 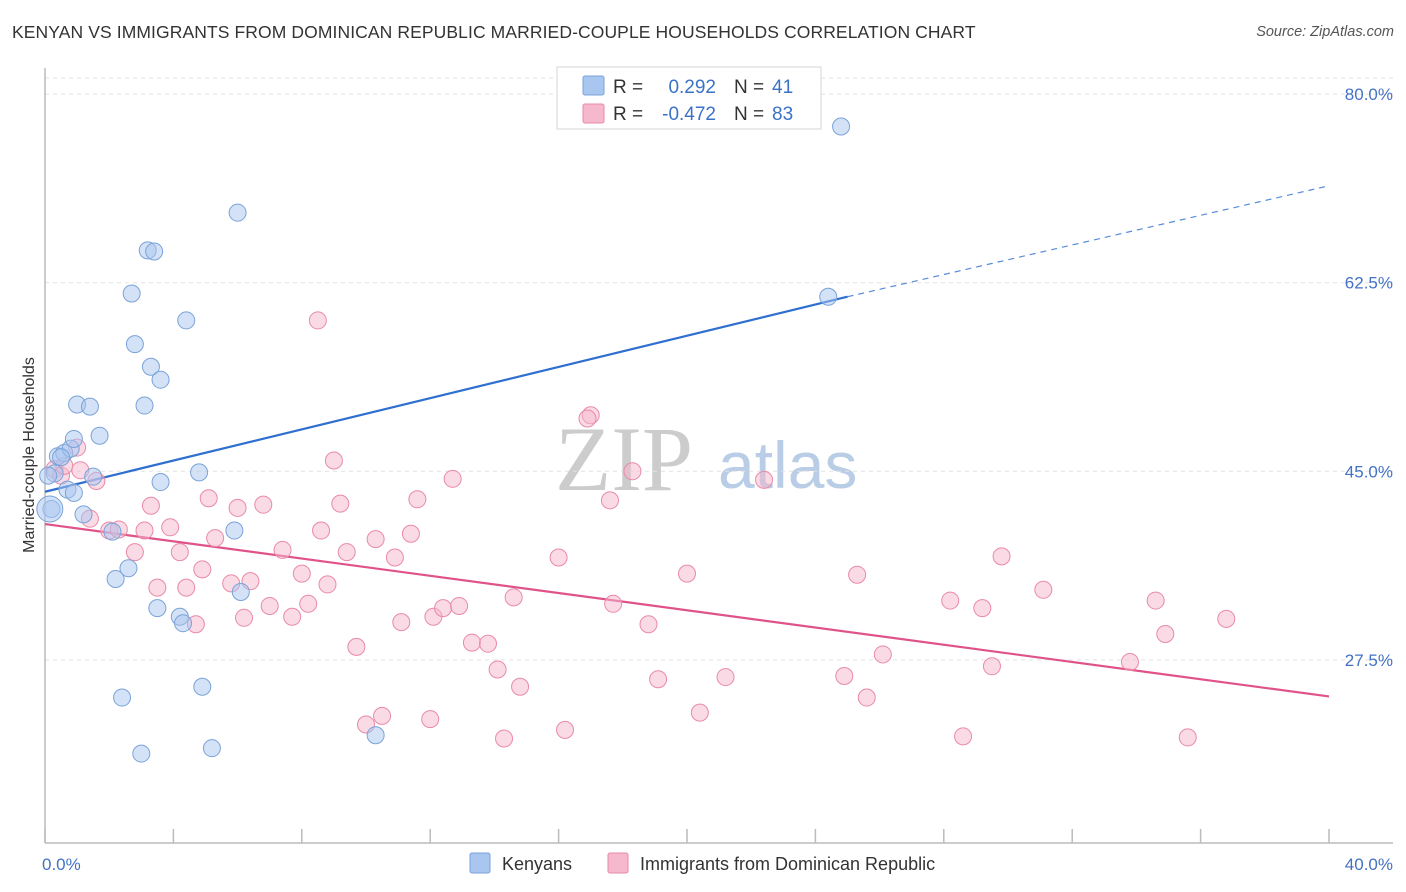 I want to click on legend-n-label-kenyans: N =, so click(x=749, y=87).